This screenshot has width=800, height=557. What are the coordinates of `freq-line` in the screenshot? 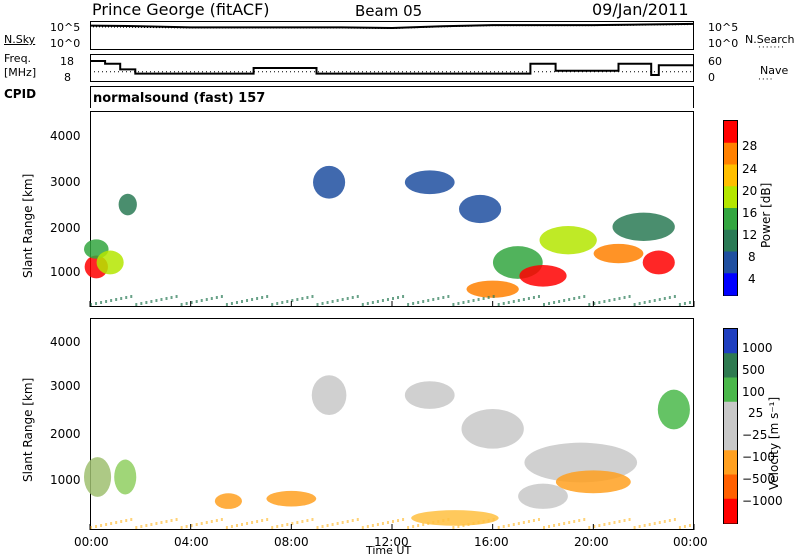 It's located at (392, 68).